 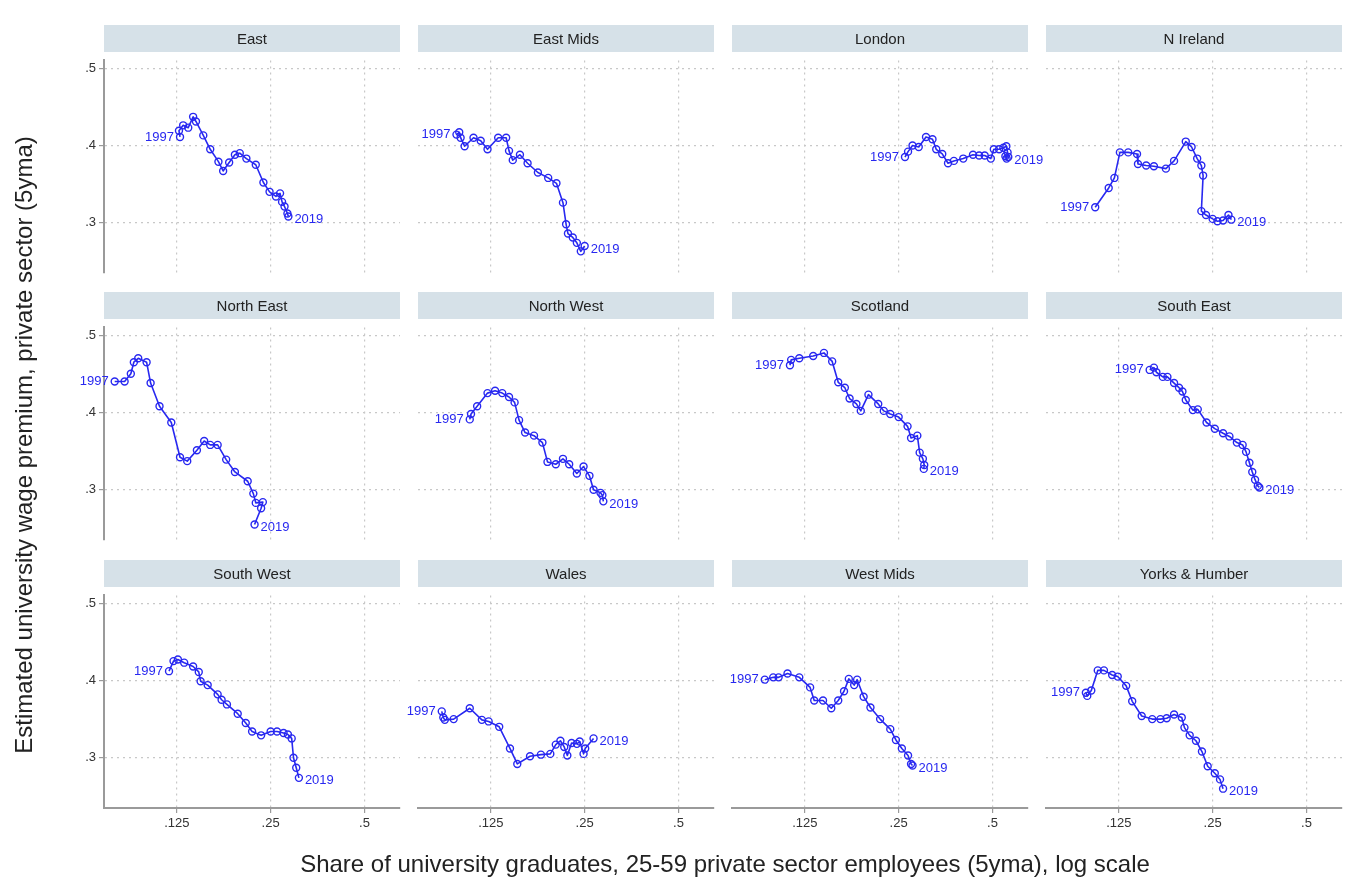 What do you see at coordinates (252, 38) in the screenshot?
I see `chart-title: East` at bounding box center [252, 38].